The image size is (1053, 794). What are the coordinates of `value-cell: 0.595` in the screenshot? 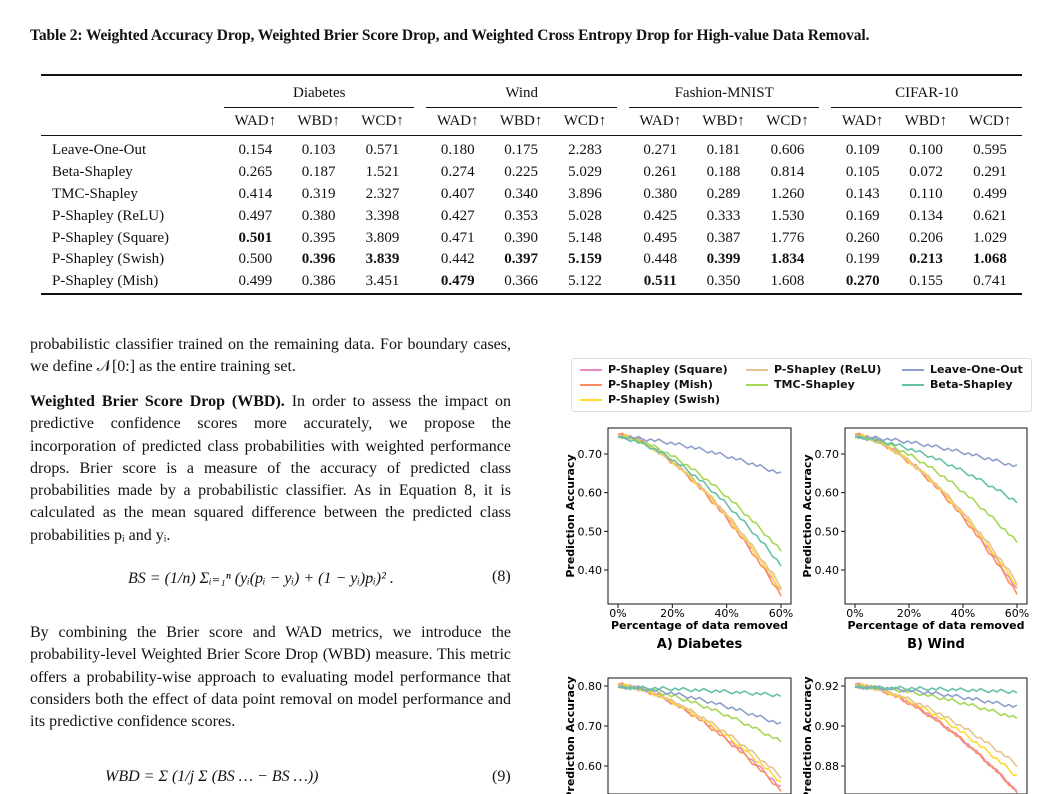 It's located at (990, 150).